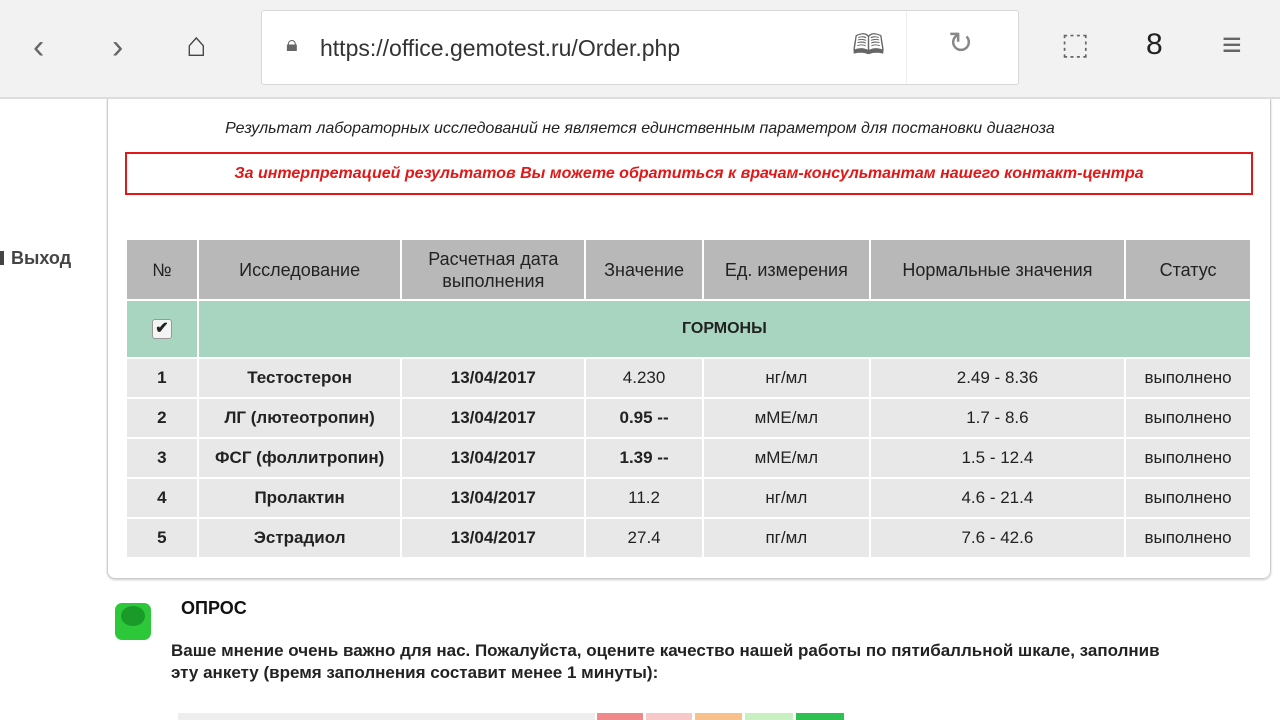  What do you see at coordinates (386, 716) in the screenshot?
I see `rating-field` at bounding box center [386, 716].